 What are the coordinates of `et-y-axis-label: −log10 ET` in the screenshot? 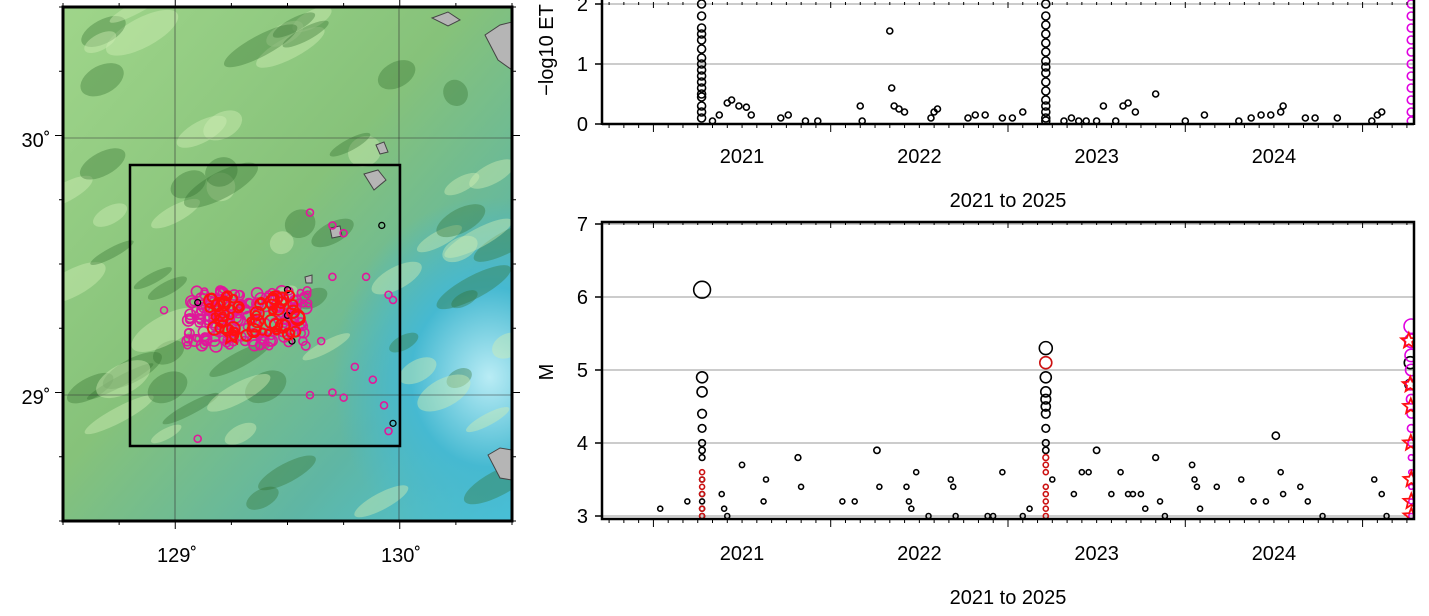 It's located at (547, 50).